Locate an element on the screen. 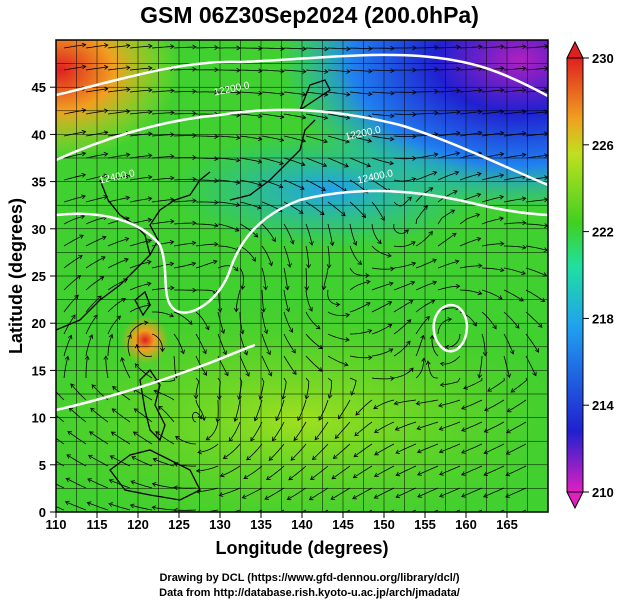 Image resolution: width=619 pixels, height=605 pixels. x-tick-label: 165 is located at coordinates (507, 524).